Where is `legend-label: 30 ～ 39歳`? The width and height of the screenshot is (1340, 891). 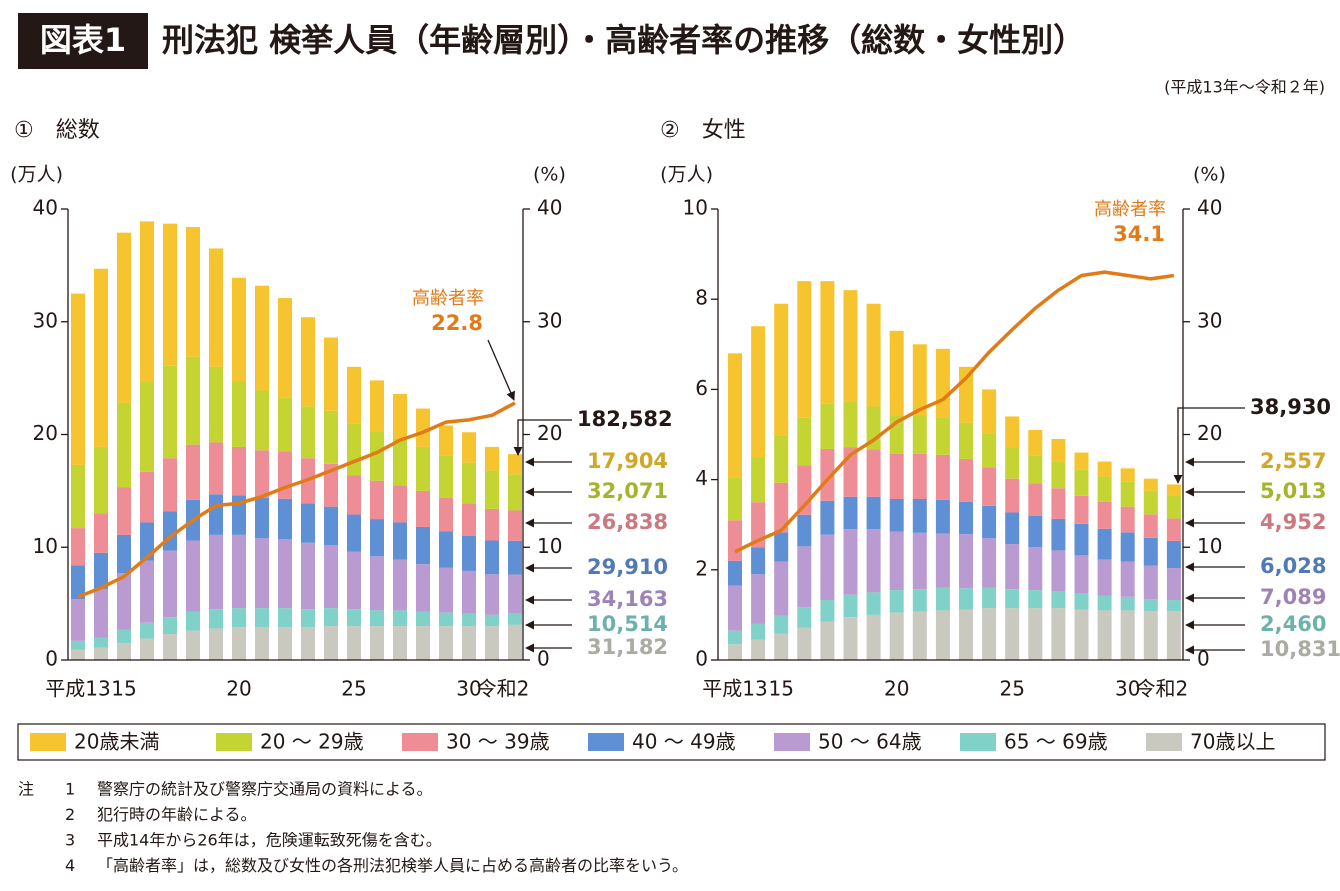 legend-label: 30 ～ 39歳 is located at coordinates (498, 742).